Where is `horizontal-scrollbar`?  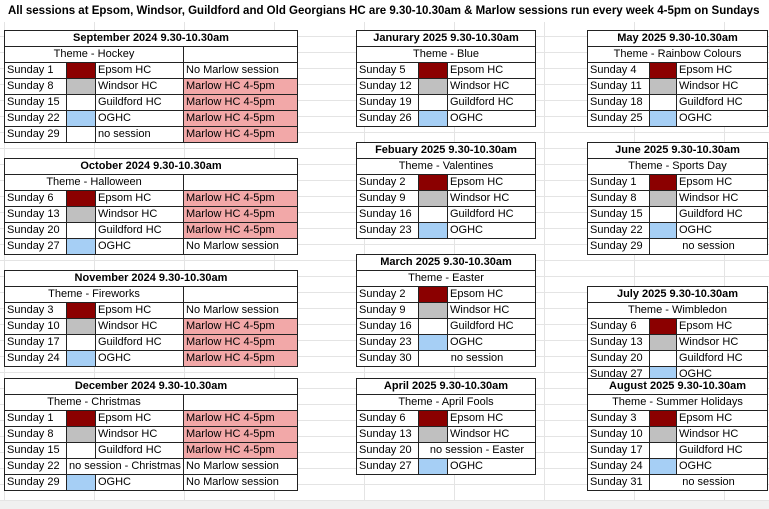
horizontal-scrollbar is located at coordinates (384, 505).